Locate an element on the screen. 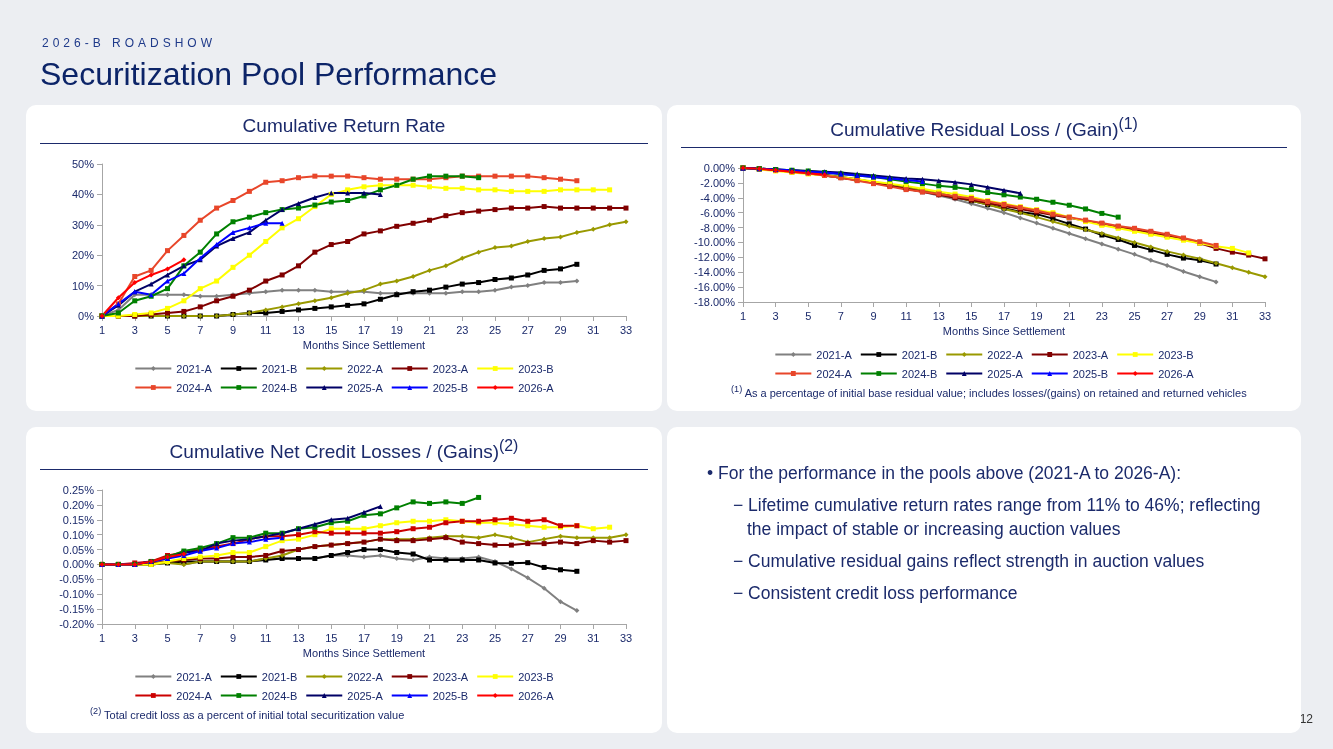 The image size is (1333, 749). text: − Lifetime cumulative return rates range from 11% to 46%; reflecting the impact of stable or increasing auction values is located at coordinates (997, 517).